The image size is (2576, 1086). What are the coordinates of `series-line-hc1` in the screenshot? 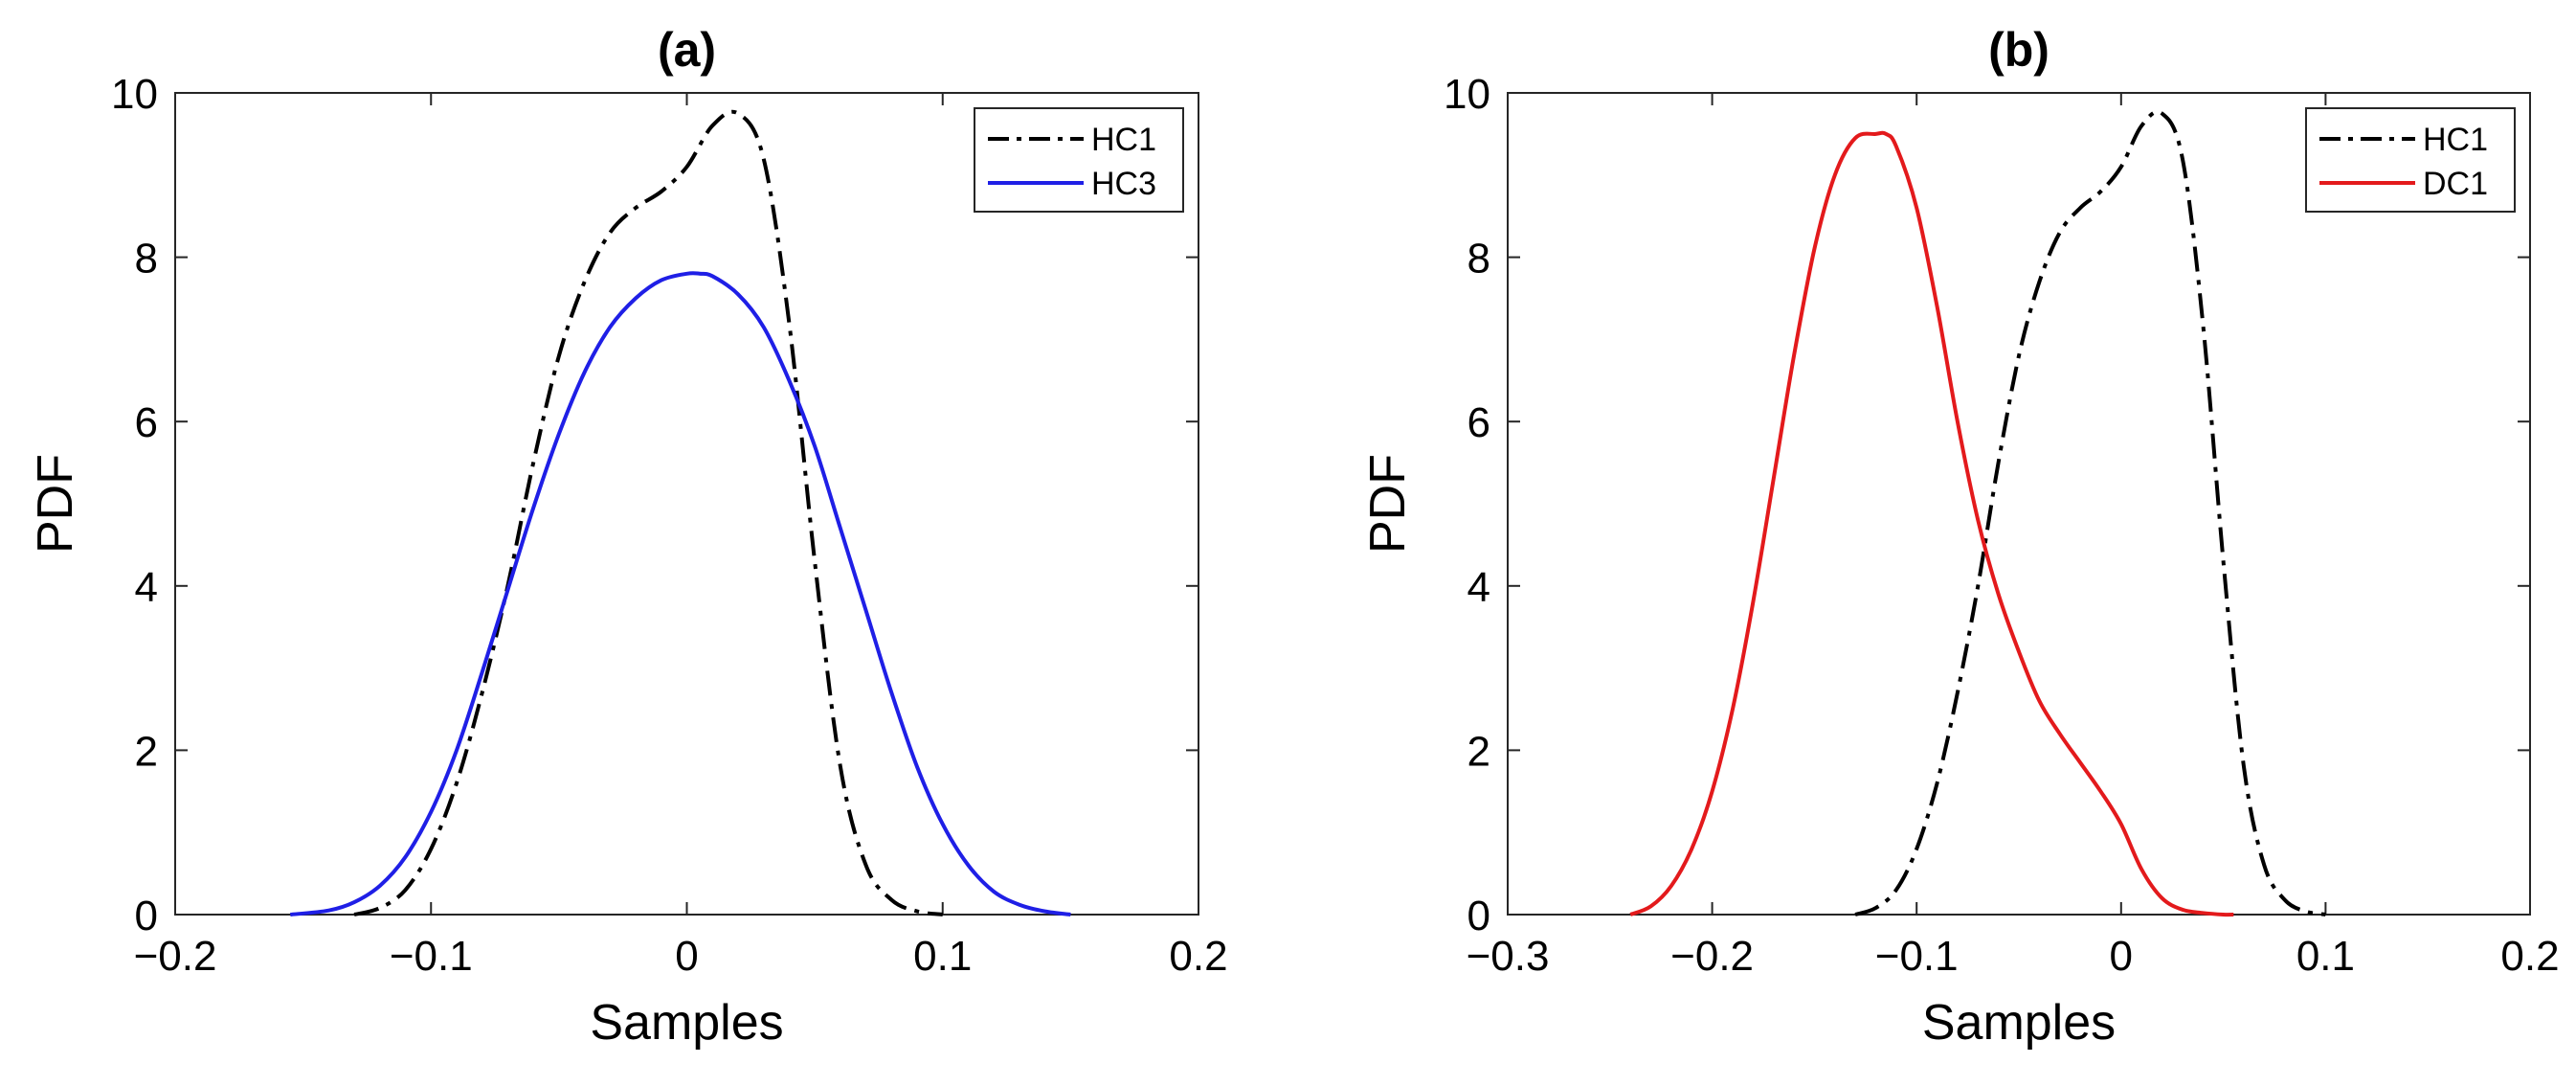 It's located at (2090, 513).